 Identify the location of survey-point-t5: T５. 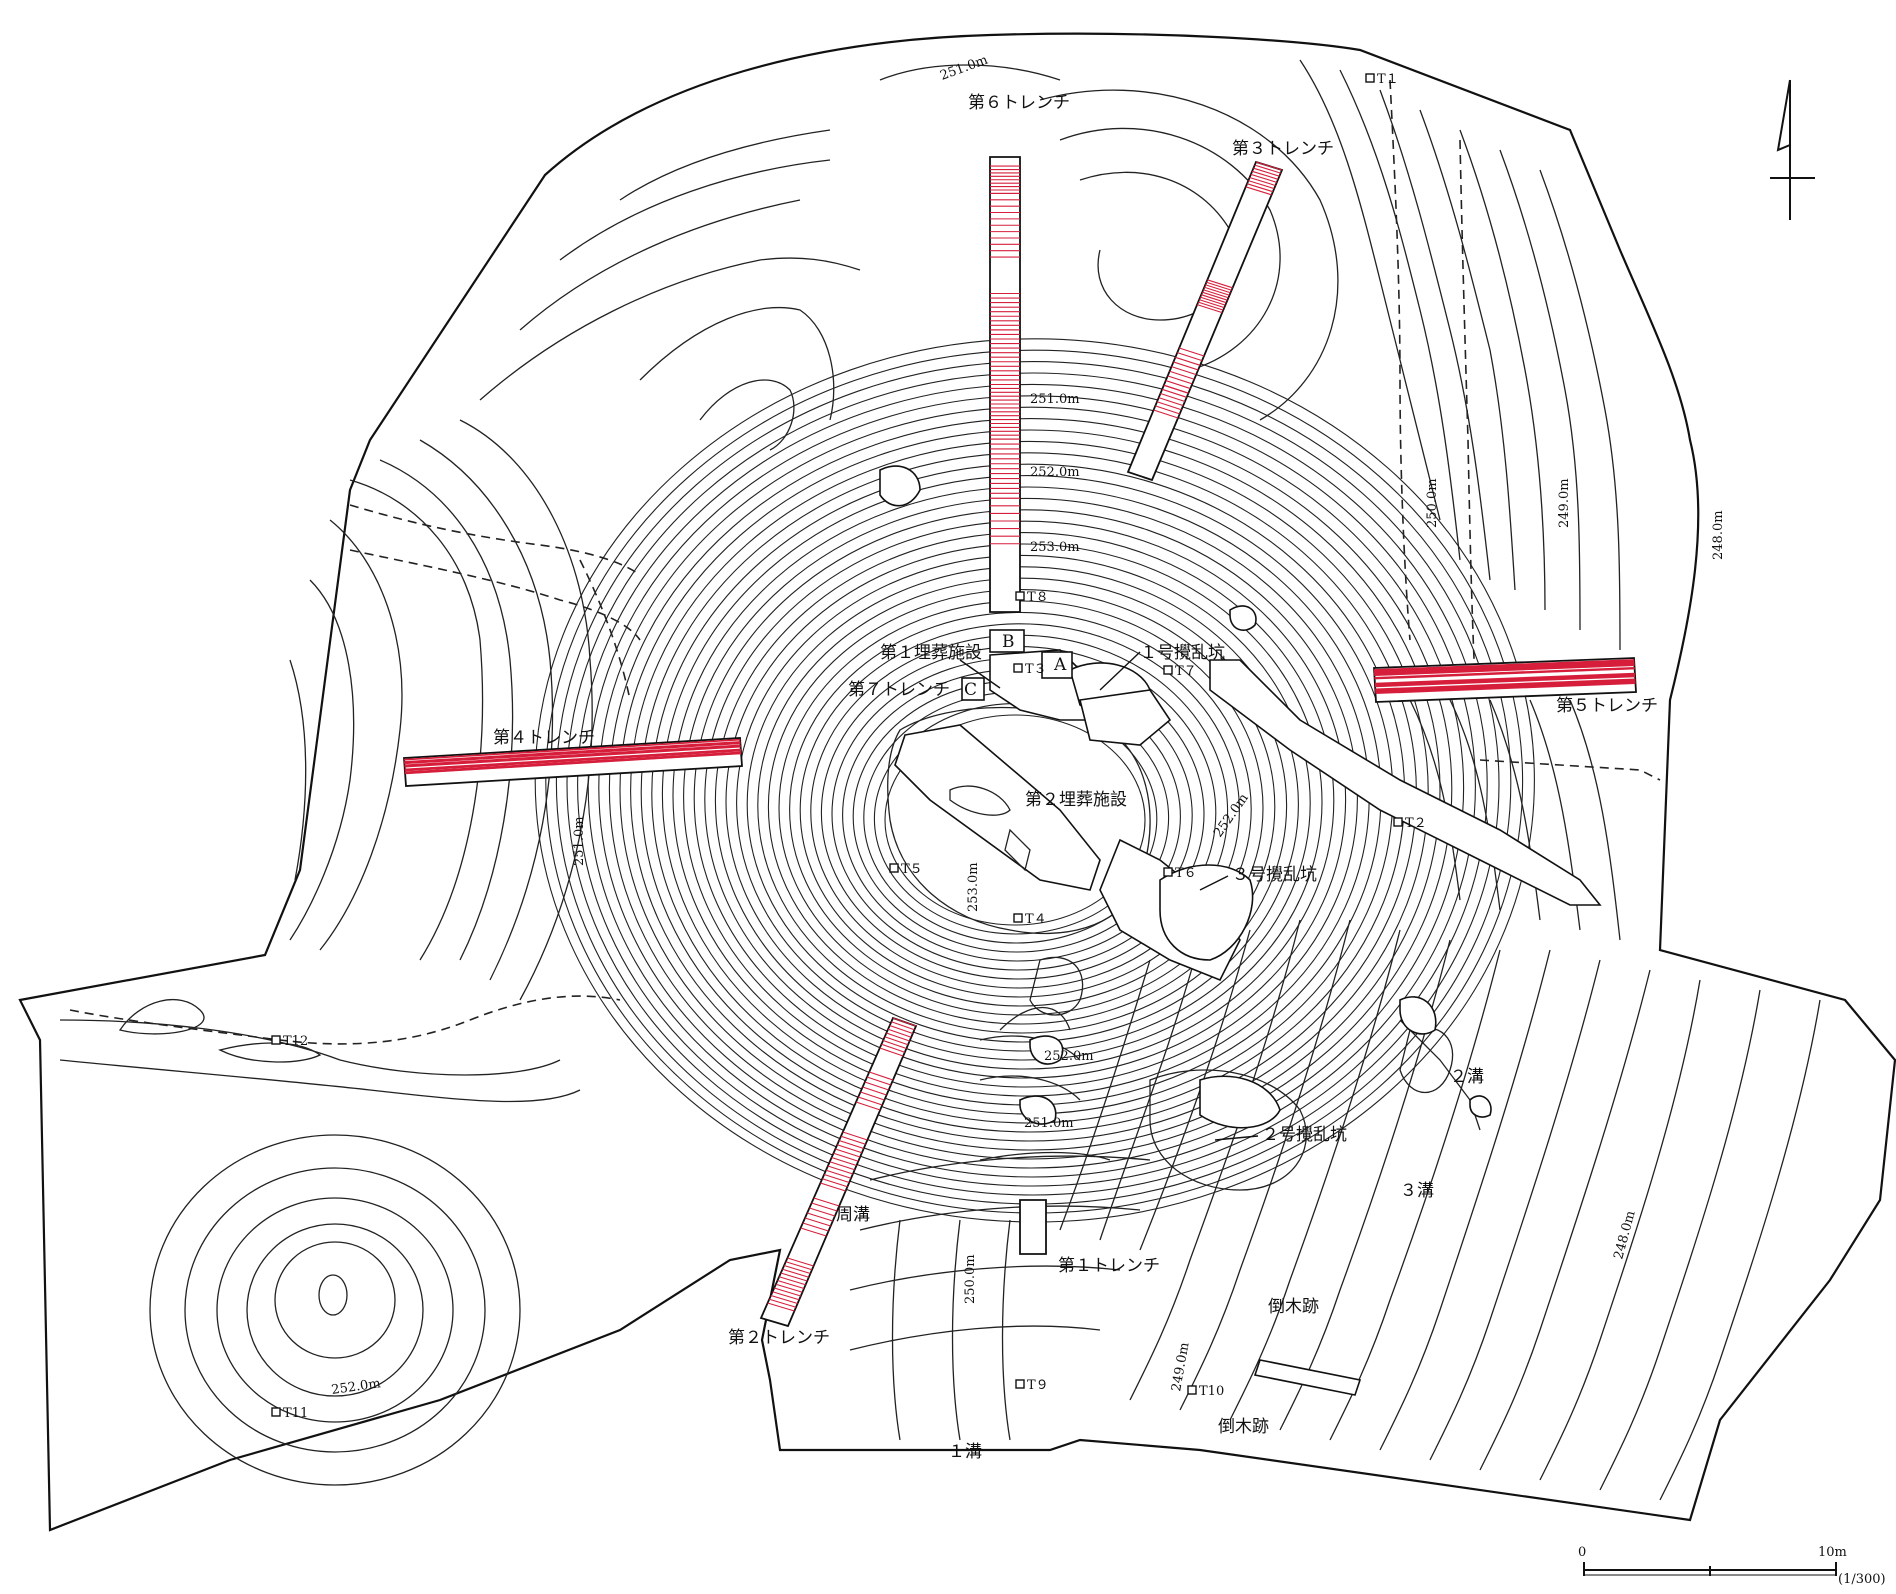
(906, 869).